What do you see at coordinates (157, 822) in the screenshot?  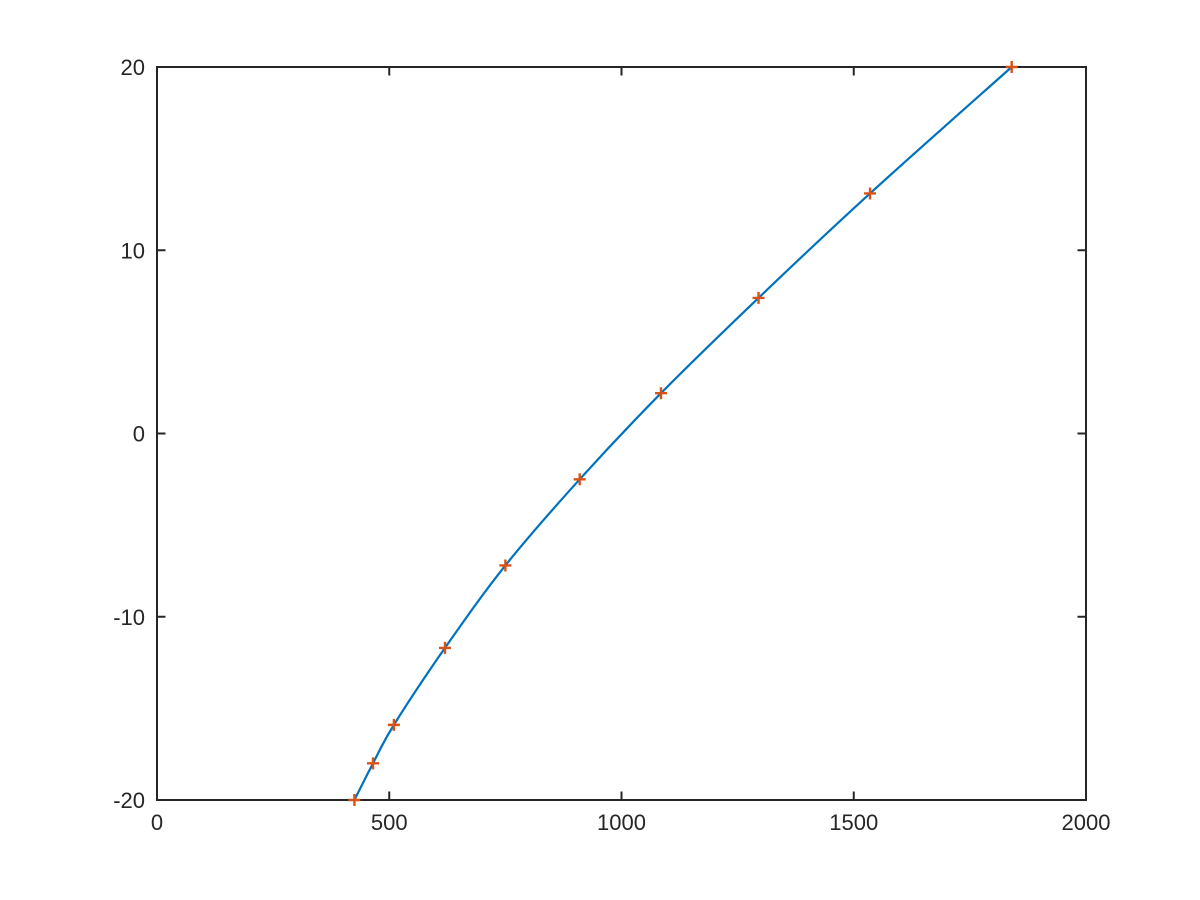 I see `x-tick-label: 0` at bounding box center [157, 822].